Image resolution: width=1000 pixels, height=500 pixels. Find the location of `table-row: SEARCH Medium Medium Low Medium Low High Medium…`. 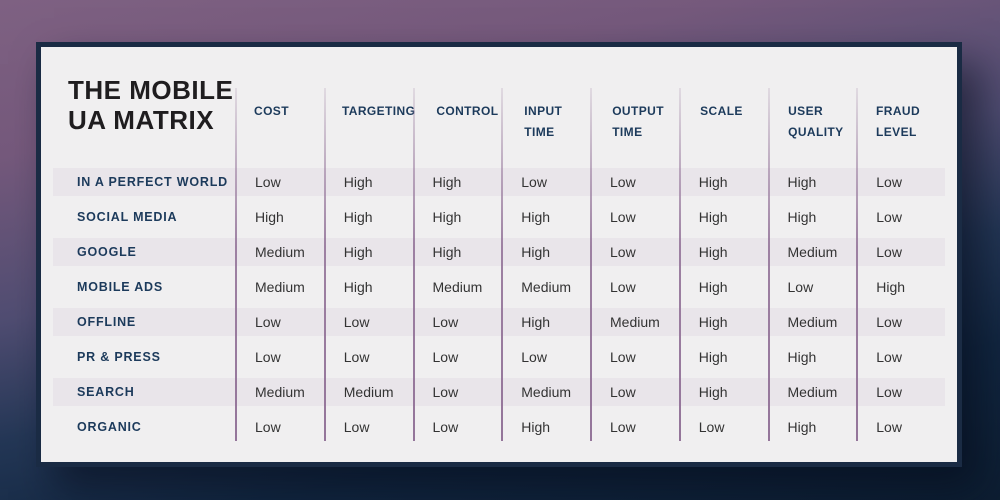

table-row: SEARCH Medium Medium Low Medium Low High Medium… is located at coordinates (499, 392).